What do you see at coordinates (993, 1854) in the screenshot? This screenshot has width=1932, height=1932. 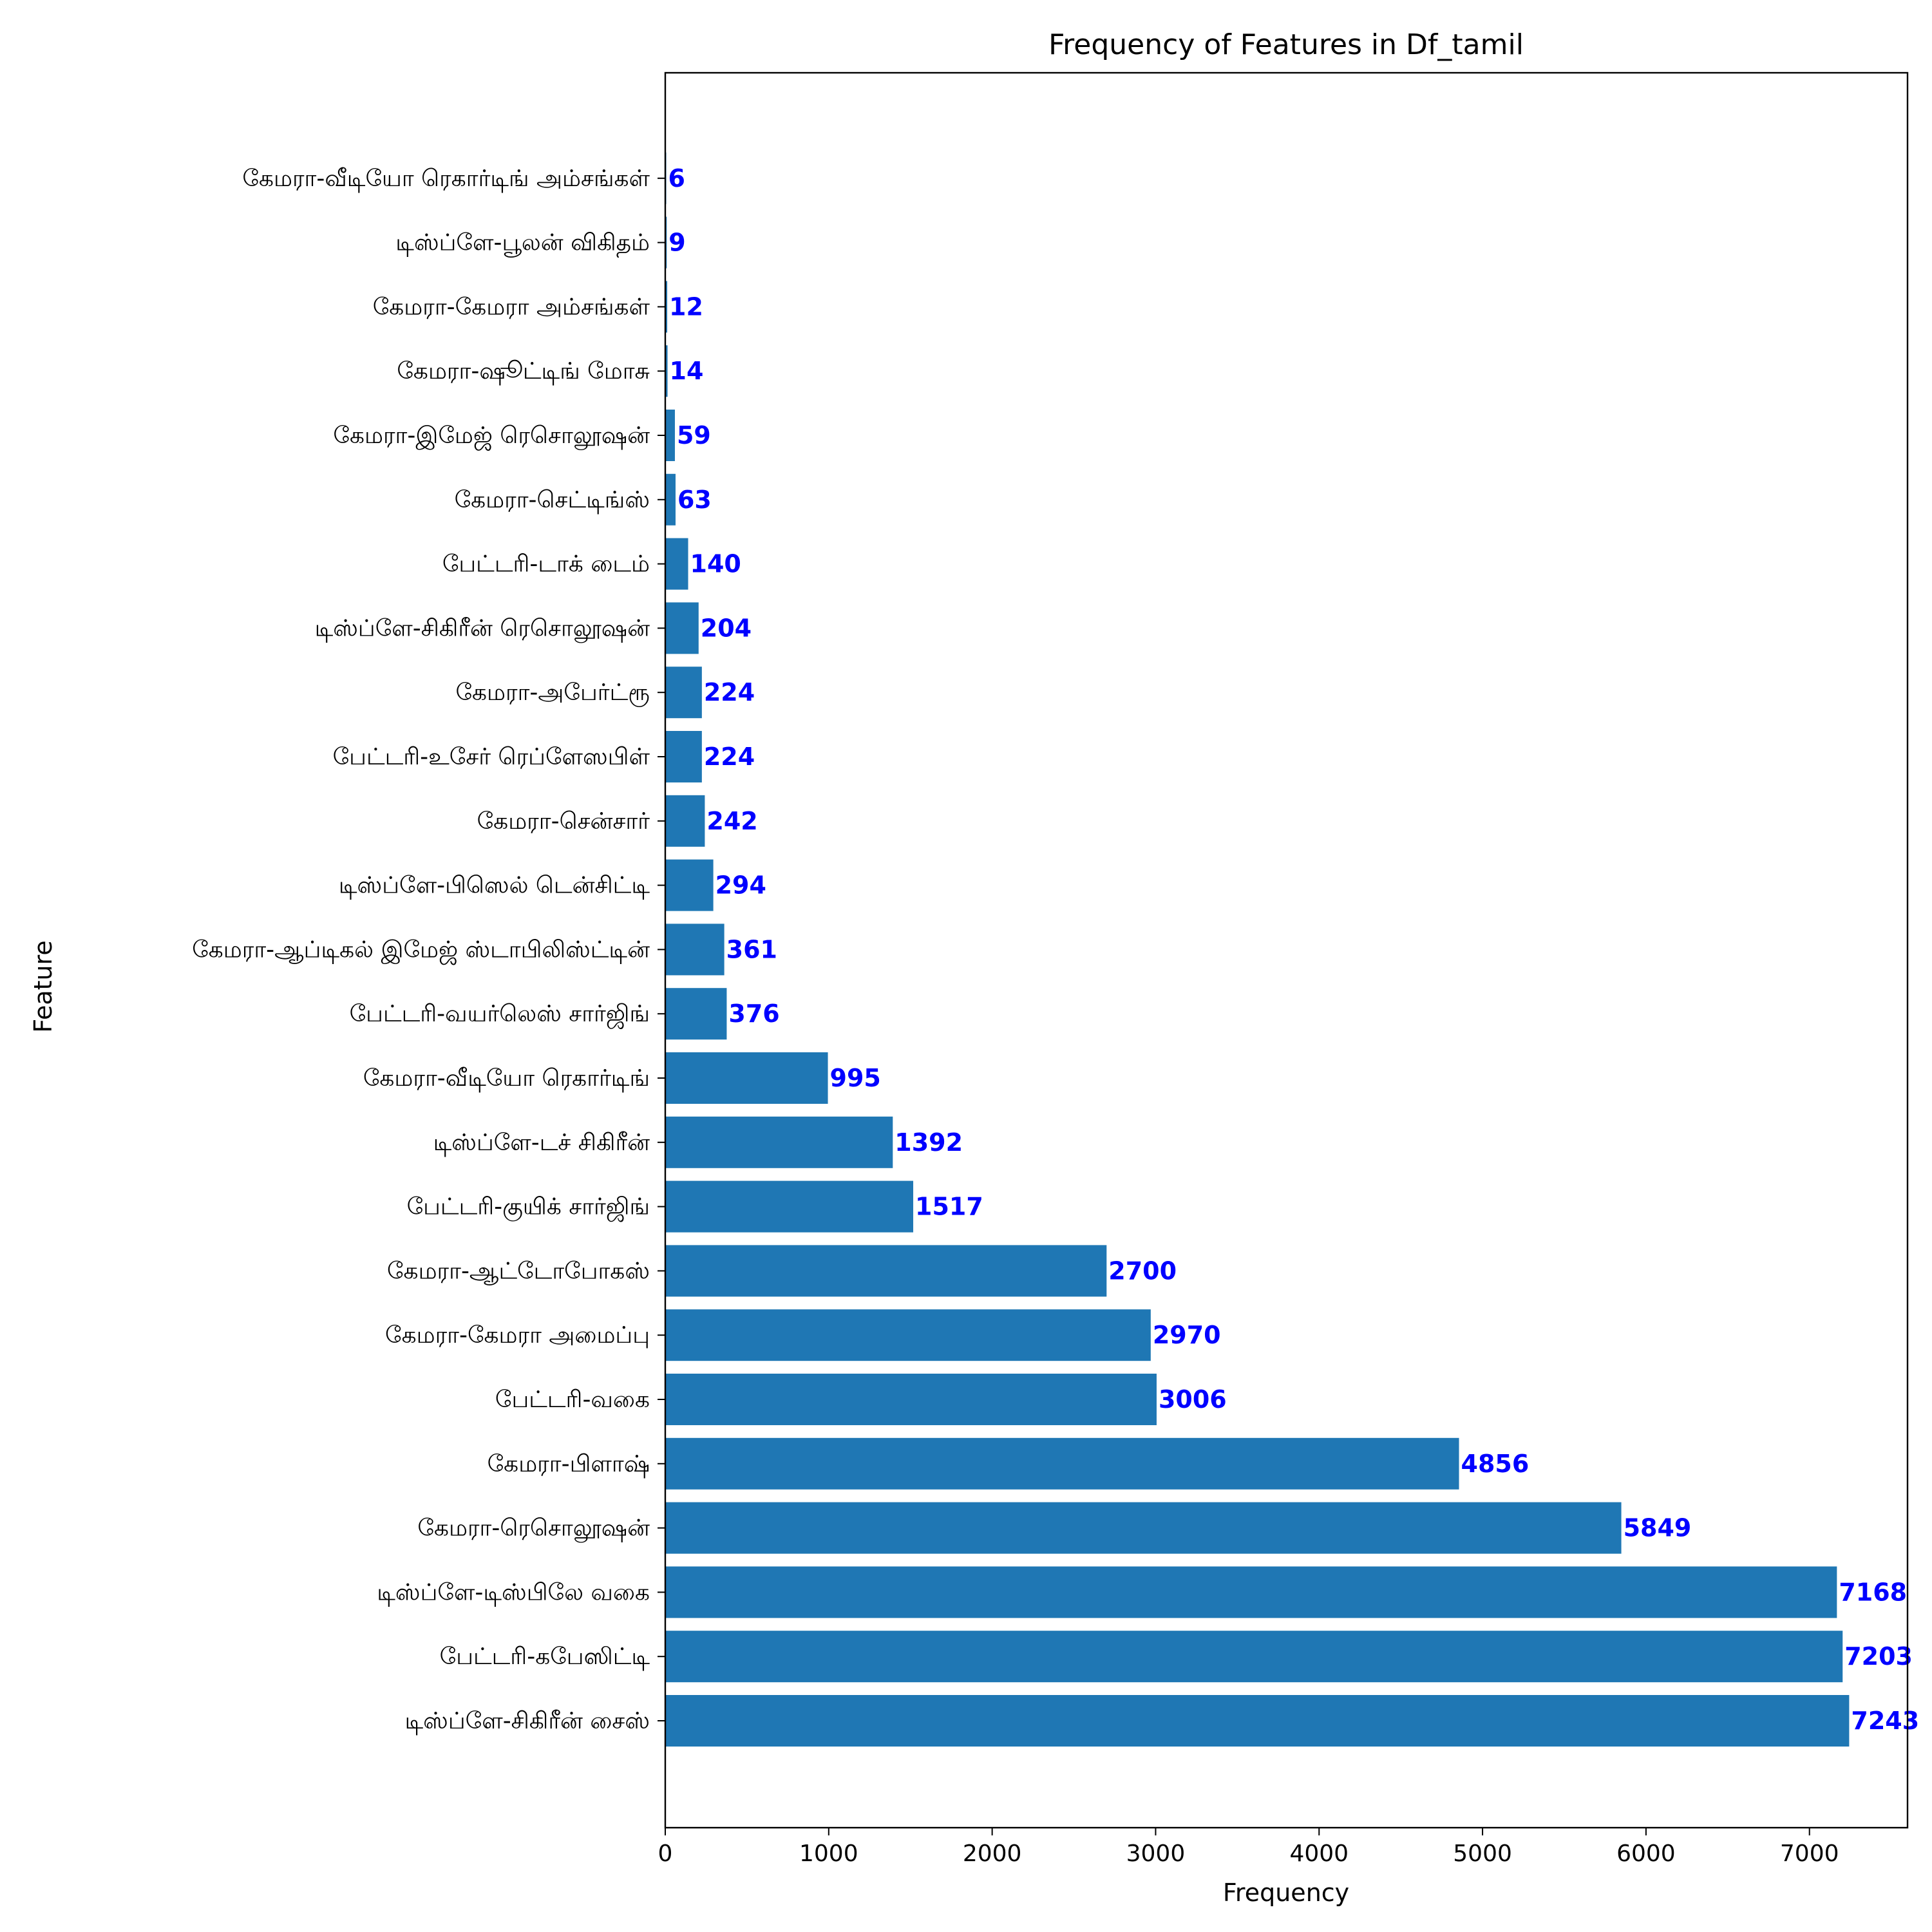 I see `x-tick-label: 2000` at bounding box center [993, 1854].